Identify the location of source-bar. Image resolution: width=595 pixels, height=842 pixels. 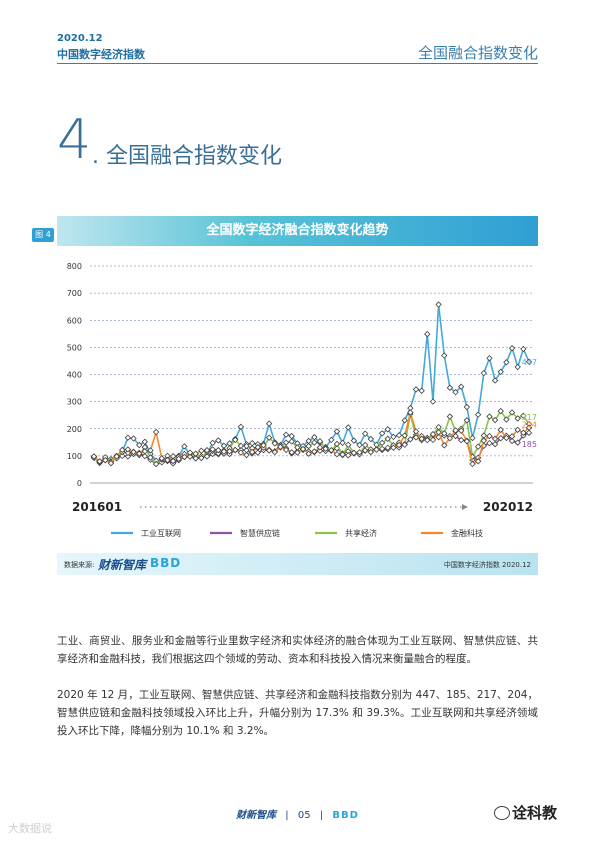
(297, 564).